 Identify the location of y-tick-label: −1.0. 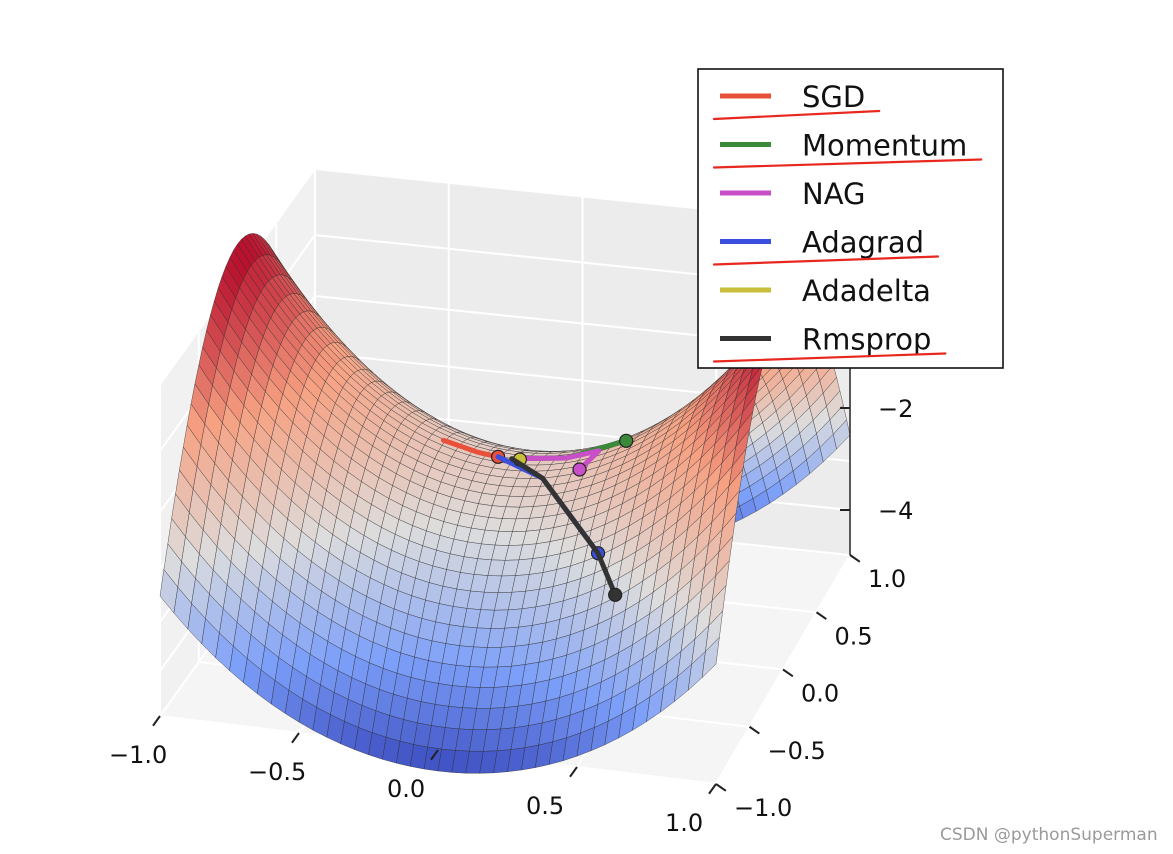
(763, 808).